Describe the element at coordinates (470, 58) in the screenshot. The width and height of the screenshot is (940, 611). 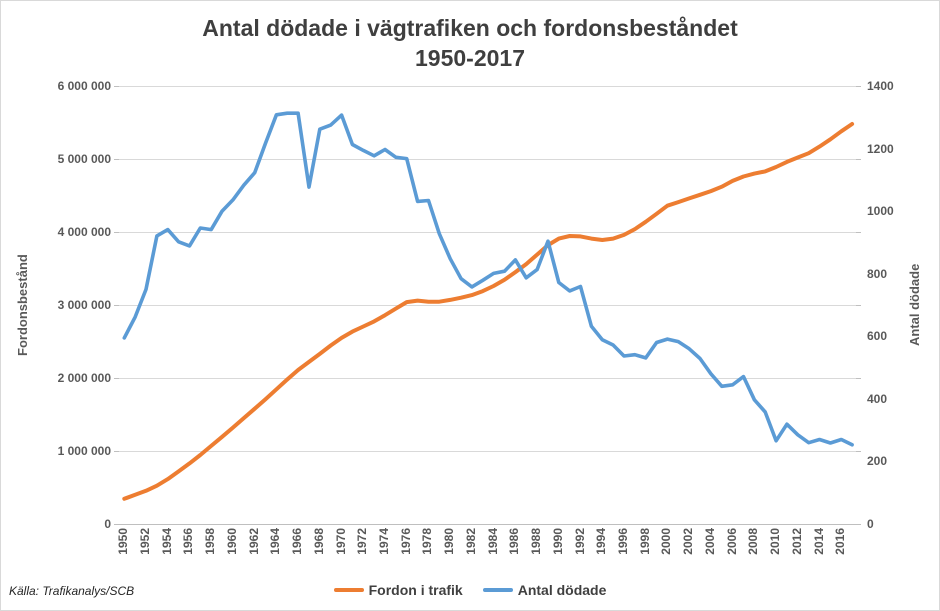
I see `chart-title-line2: 1950-2017` at that location.